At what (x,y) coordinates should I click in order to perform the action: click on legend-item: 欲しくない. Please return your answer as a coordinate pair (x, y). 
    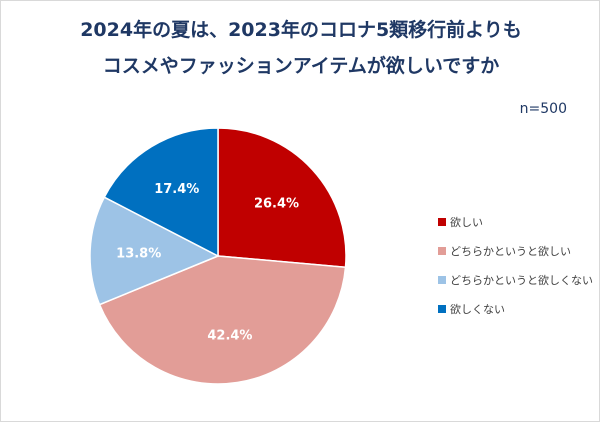
    Looking at the image, I should click on (515, 308).